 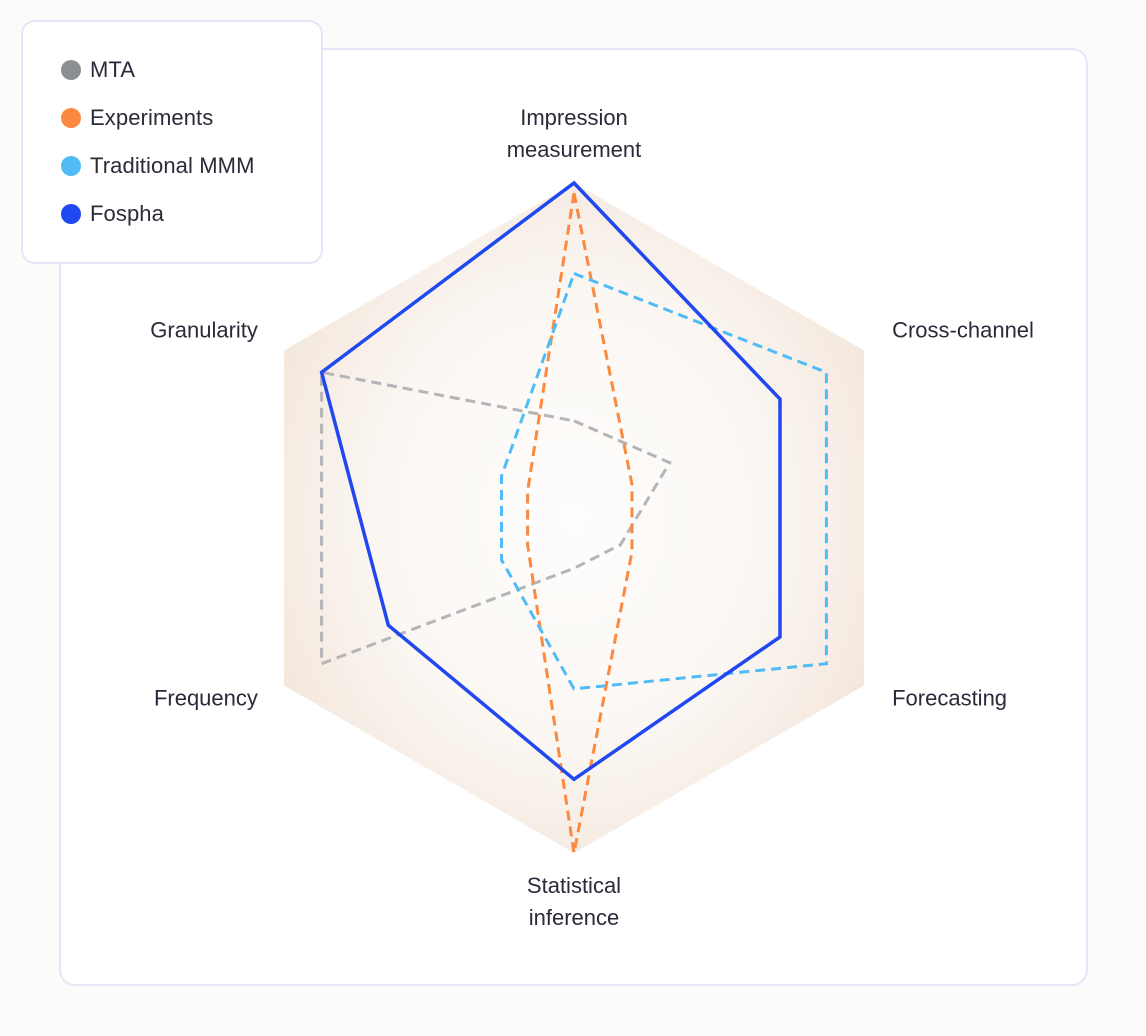 I want to click on legend: MTA Experiments Traditional MMM Fospha, so click(x=172, y=142).